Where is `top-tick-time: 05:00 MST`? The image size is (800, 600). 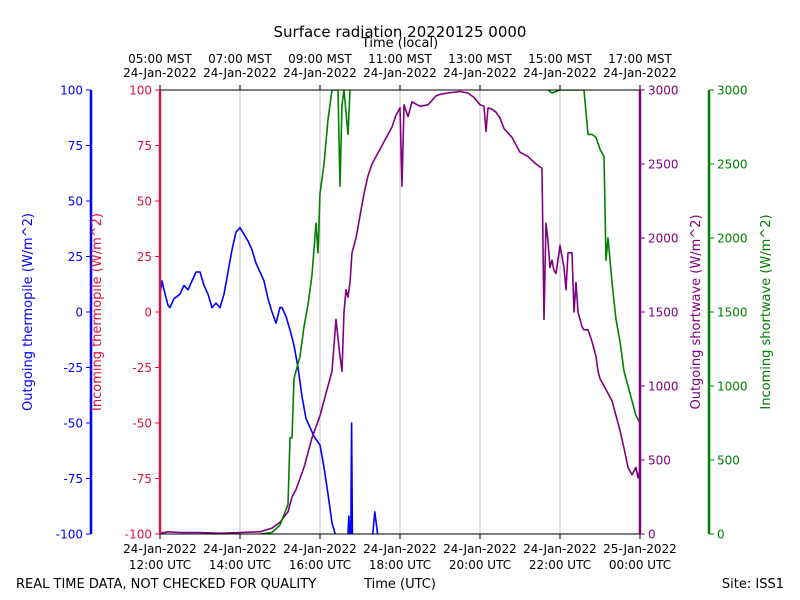 top-tick-time: 05:00 MST is located at coordinates (160, 59).